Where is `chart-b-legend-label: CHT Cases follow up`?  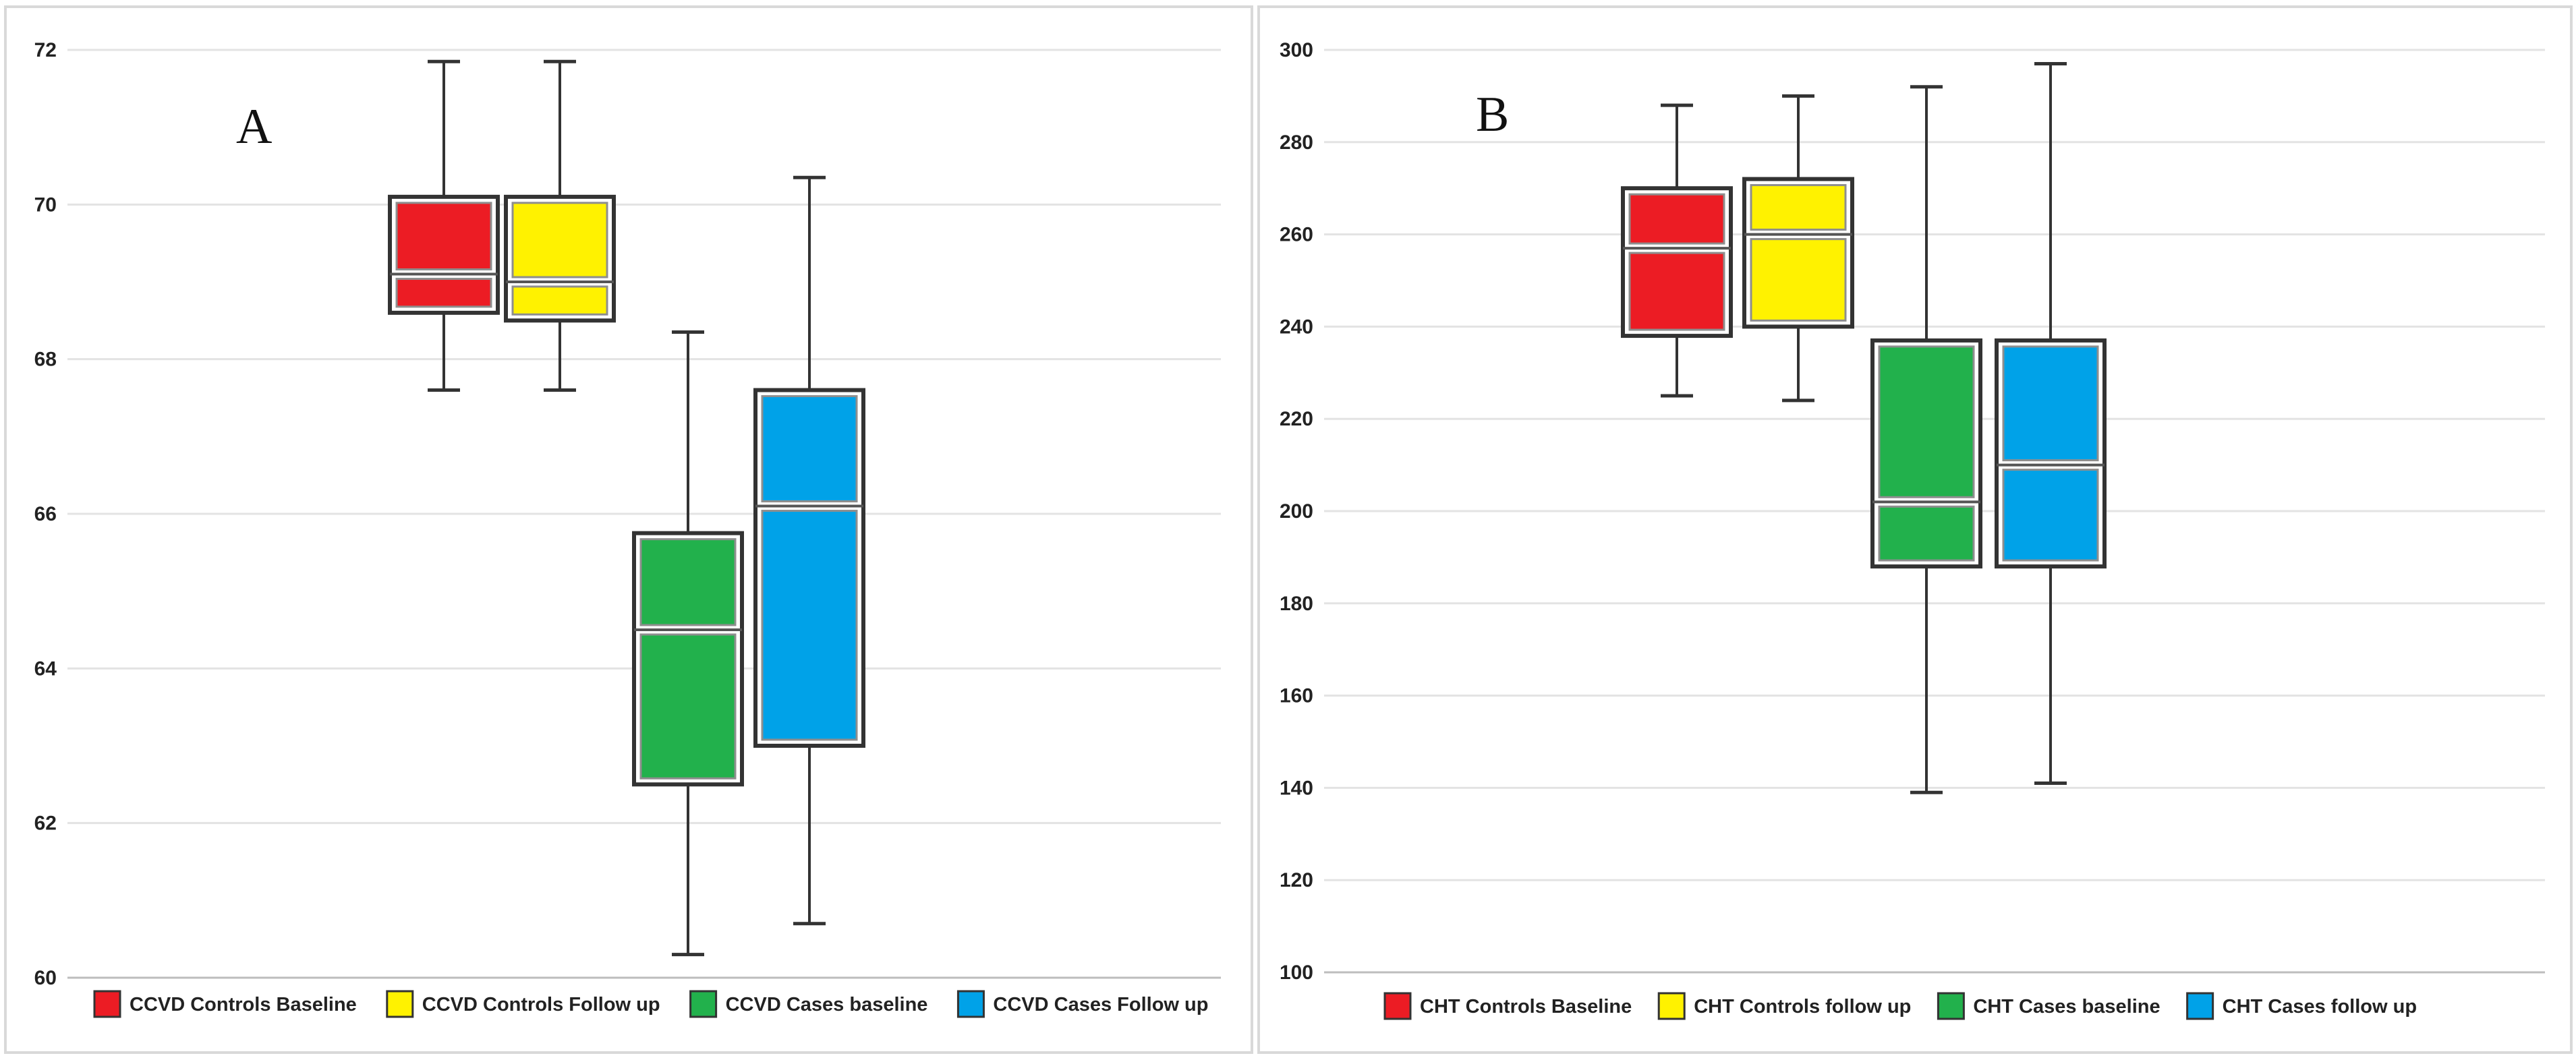
chart-b-legend-label: CHT Cases follow up is located at coordinates (2320, 1006).